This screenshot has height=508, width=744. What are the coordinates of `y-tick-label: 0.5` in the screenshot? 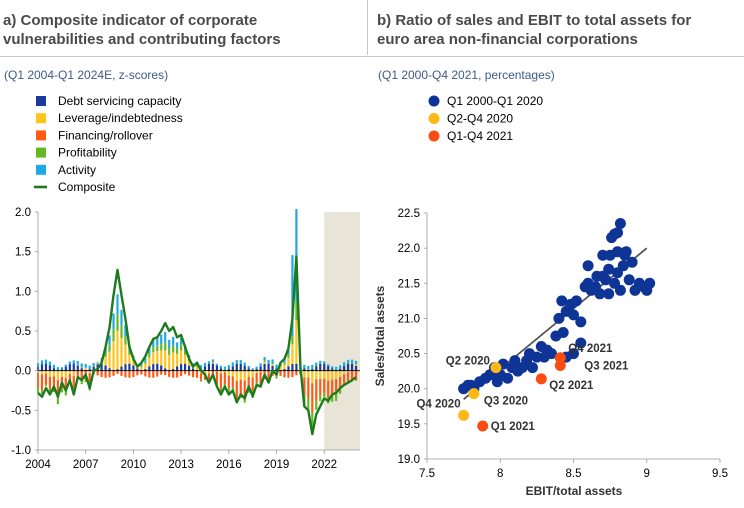 It's located at (23, 332).